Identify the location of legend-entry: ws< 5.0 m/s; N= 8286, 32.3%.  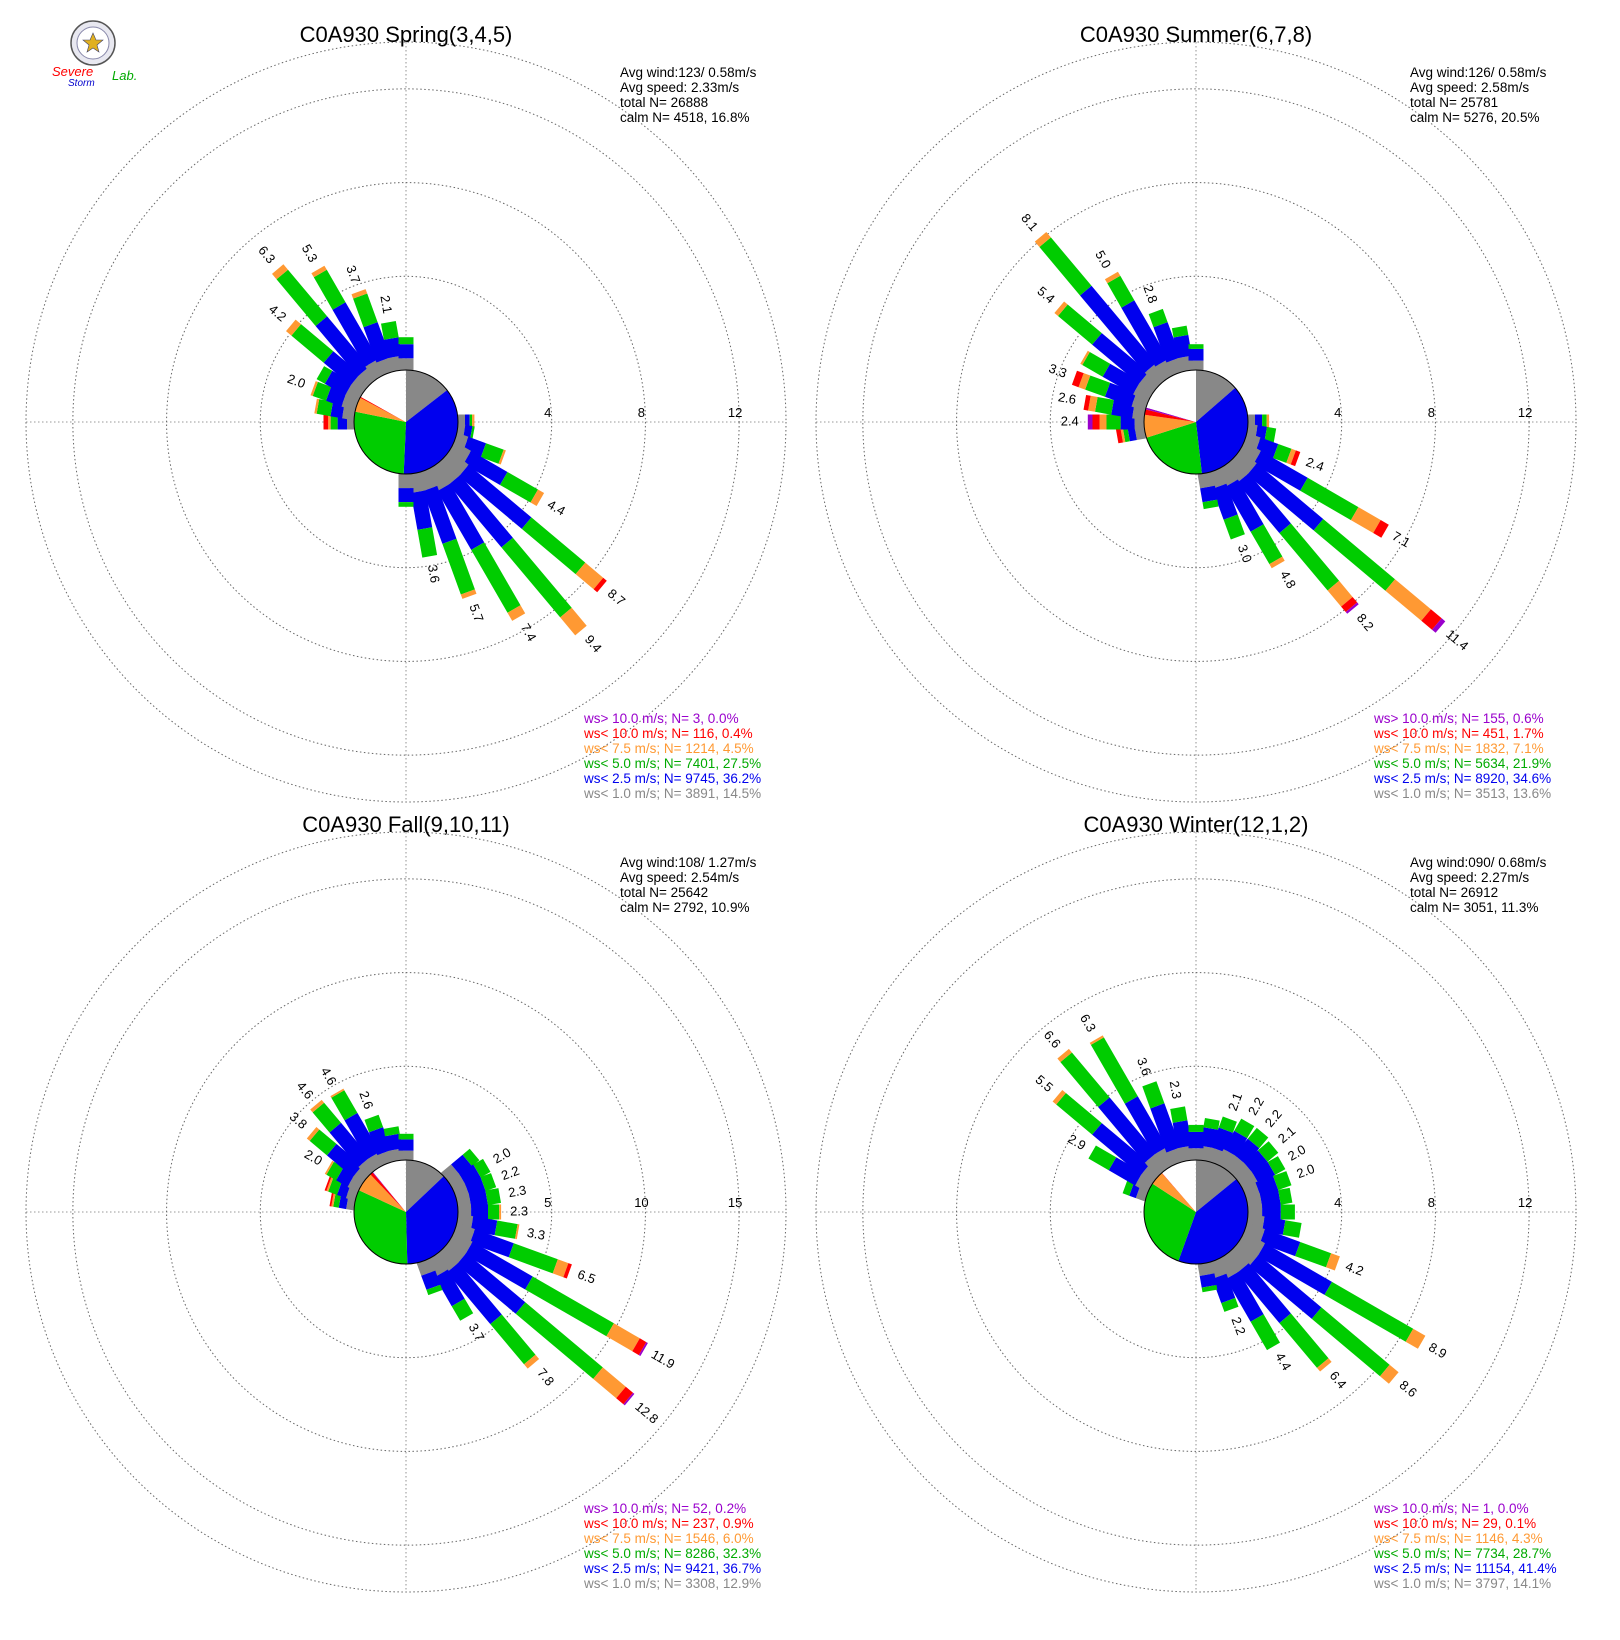
(672, 1553).